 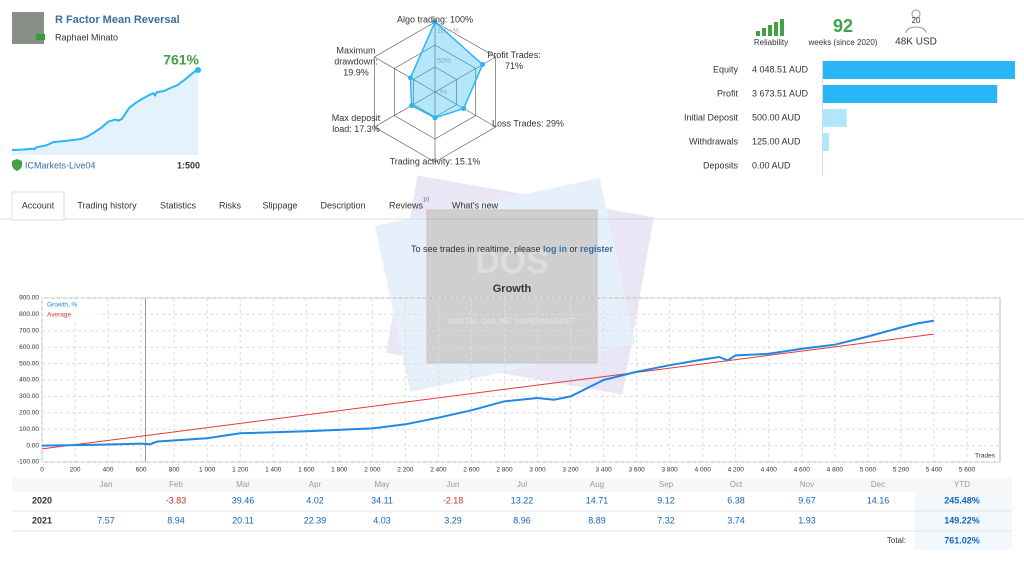 I want to click on x-tick-label: 800, so click(x=174, y=470).